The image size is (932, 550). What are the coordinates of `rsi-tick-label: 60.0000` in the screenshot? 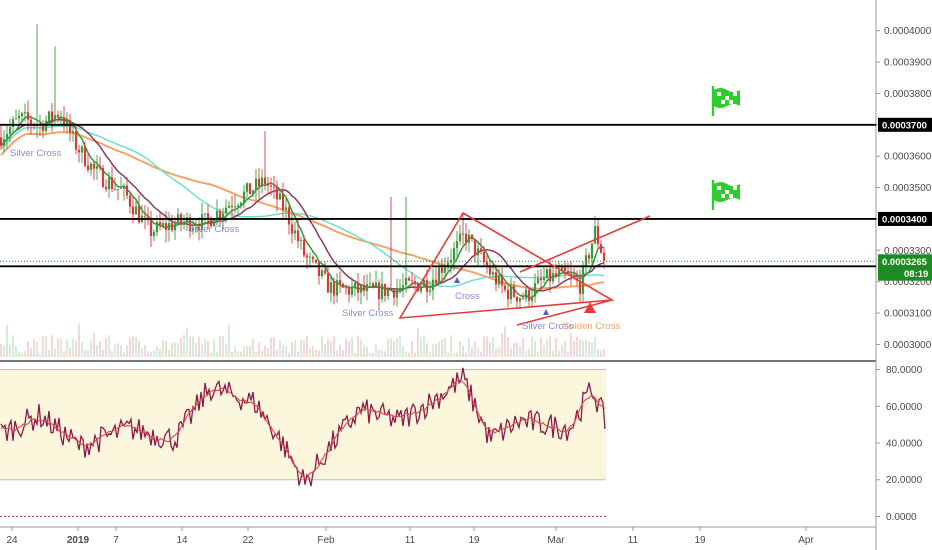 It's located at (904, 407).